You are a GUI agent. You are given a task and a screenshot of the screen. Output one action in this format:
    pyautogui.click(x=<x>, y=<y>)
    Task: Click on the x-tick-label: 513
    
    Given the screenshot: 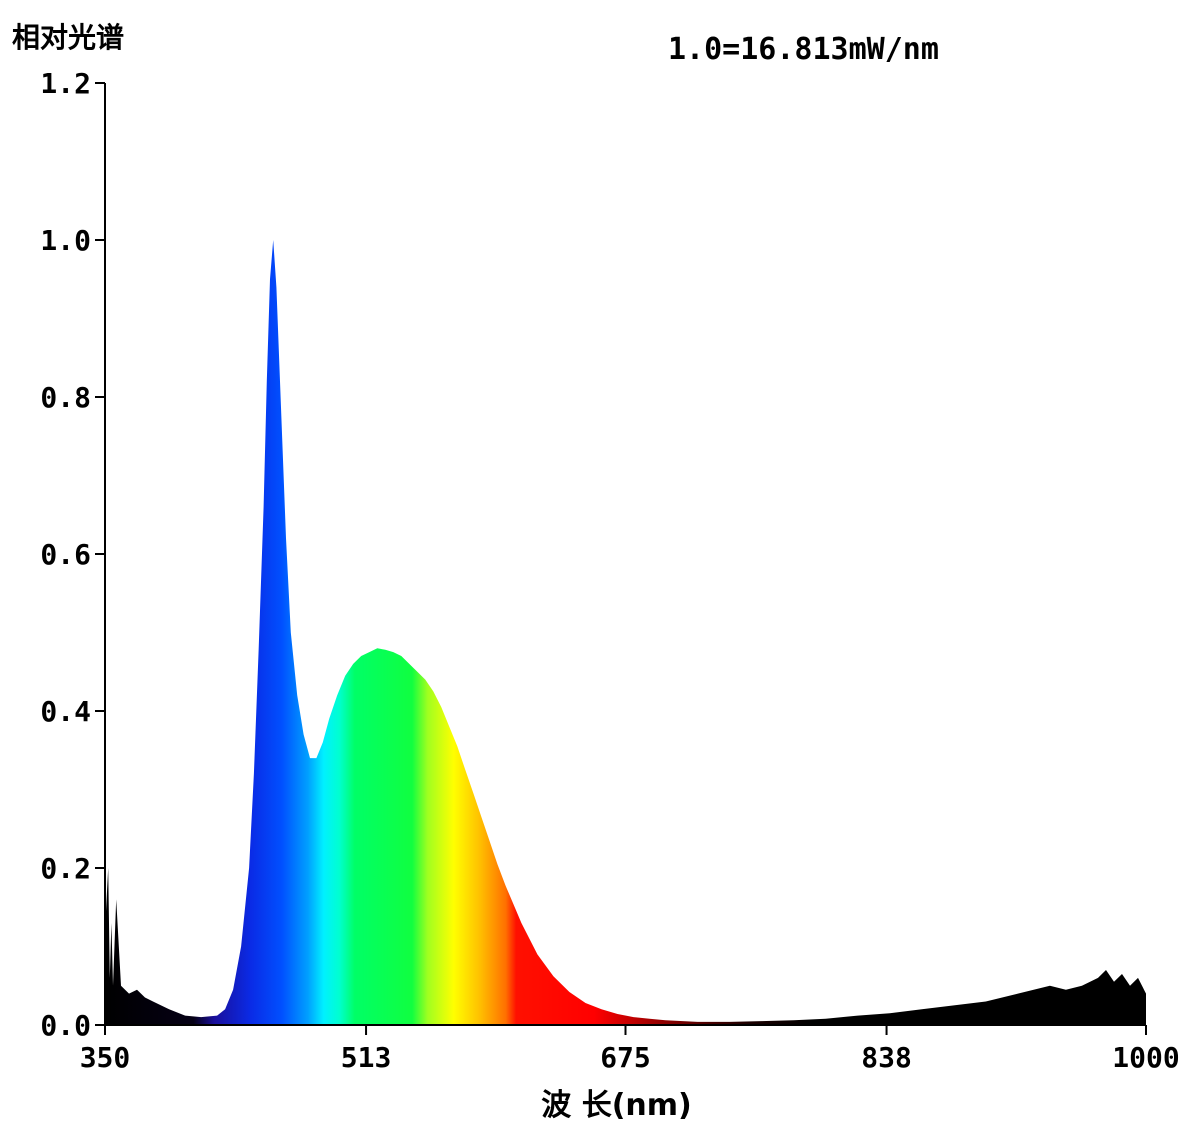 What is the action you would take?
    pyautogui.click(x=366, y=1057)
    